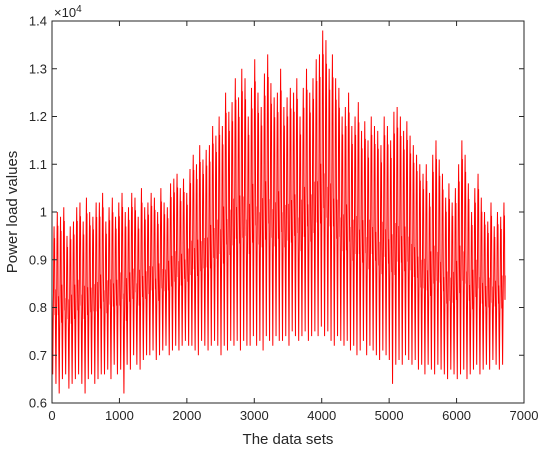 The width and height of the screenshot is (550, 453). What do you see at coordinates (38, 259) in the screenshot?
I see `y-tick-label: 0.9` at bounding box center [38, 259].